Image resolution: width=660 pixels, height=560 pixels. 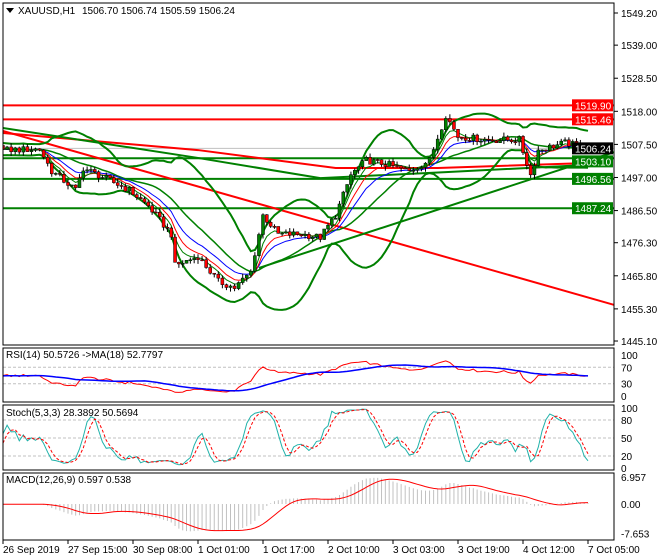 What do you see at coordinates (354, 550) in the screenshot?
I see `time-tick-label: 2 Oct 10:00` at bounding box center [354, 550].